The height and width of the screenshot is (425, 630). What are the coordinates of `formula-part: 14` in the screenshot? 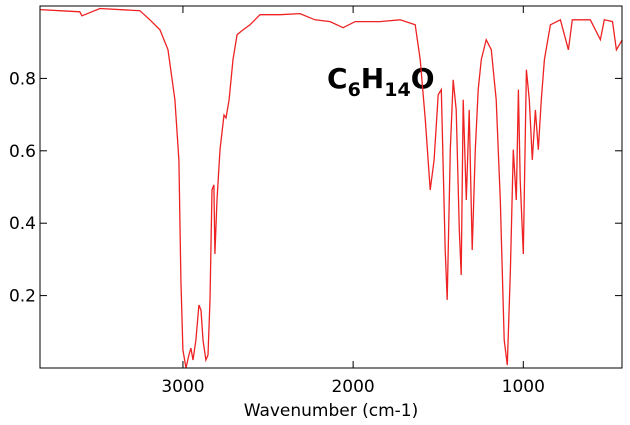 It's located at (397, 90).